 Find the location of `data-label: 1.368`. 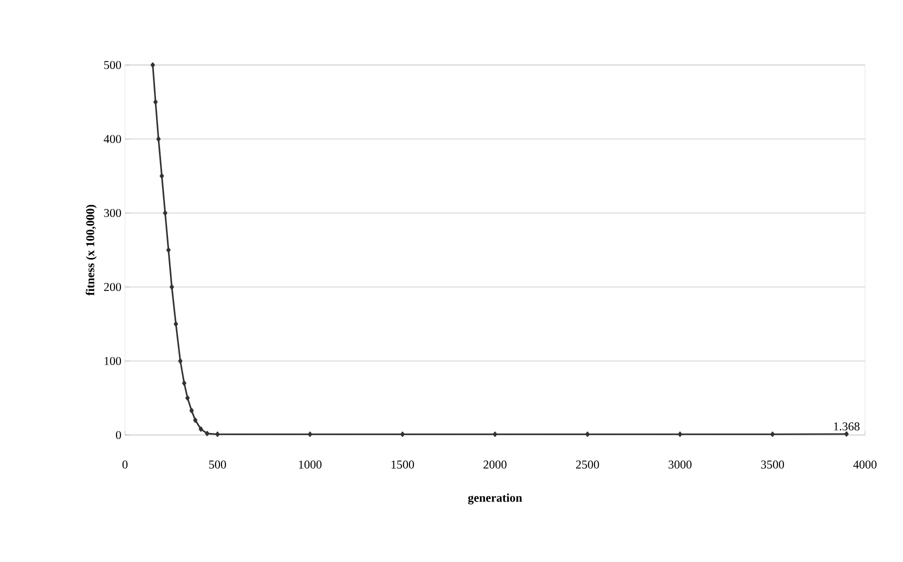

data-label: 1.368 is located at coordinates (847, 426).